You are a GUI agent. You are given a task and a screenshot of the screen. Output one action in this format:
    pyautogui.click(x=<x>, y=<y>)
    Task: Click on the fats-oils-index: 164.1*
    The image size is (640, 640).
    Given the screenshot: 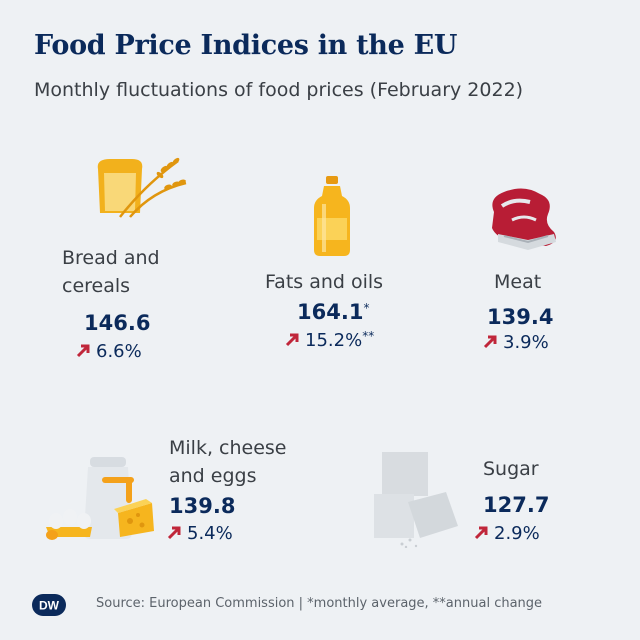 What is the action you would take?
    pyautogui.click(x=333, y=312)
    